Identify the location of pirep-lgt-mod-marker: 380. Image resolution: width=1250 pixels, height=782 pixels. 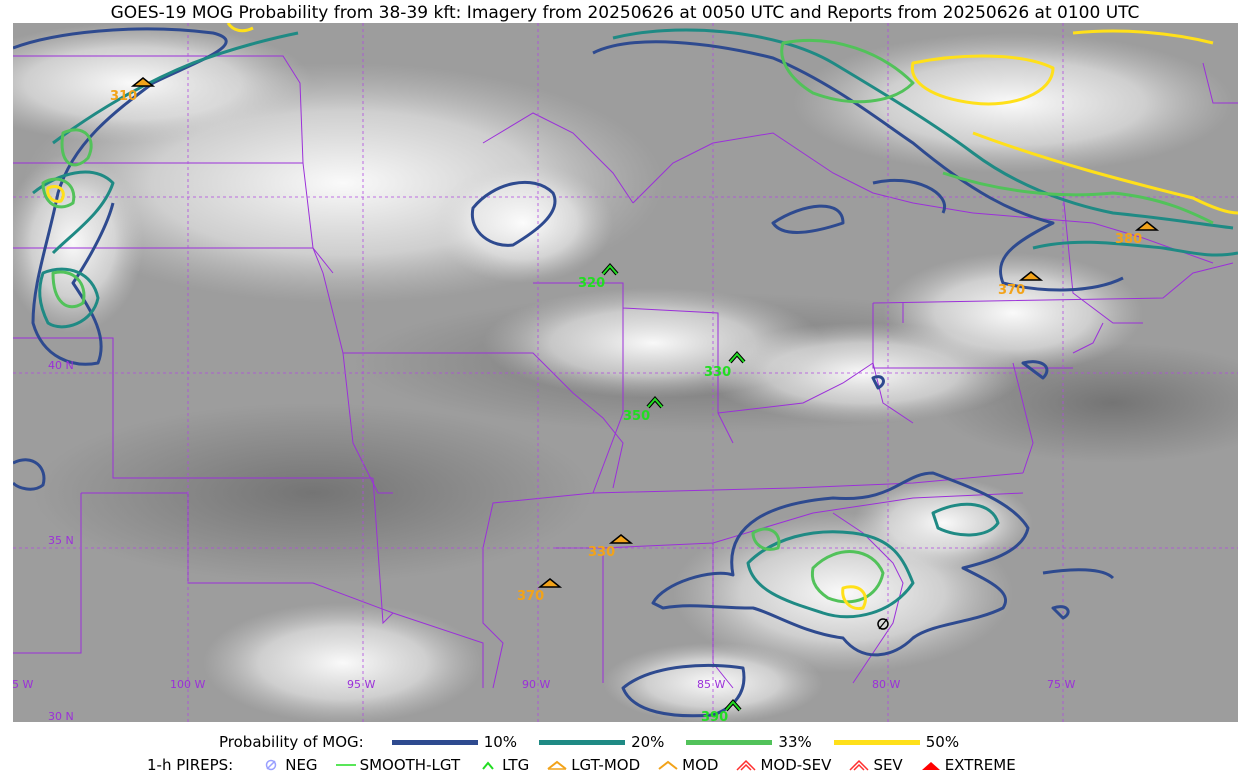
(1137, 234).